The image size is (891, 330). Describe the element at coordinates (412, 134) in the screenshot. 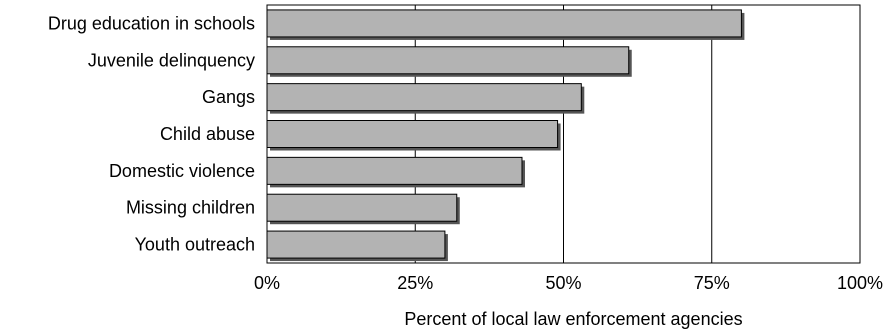

I see `bar-child-abuse` at that location.